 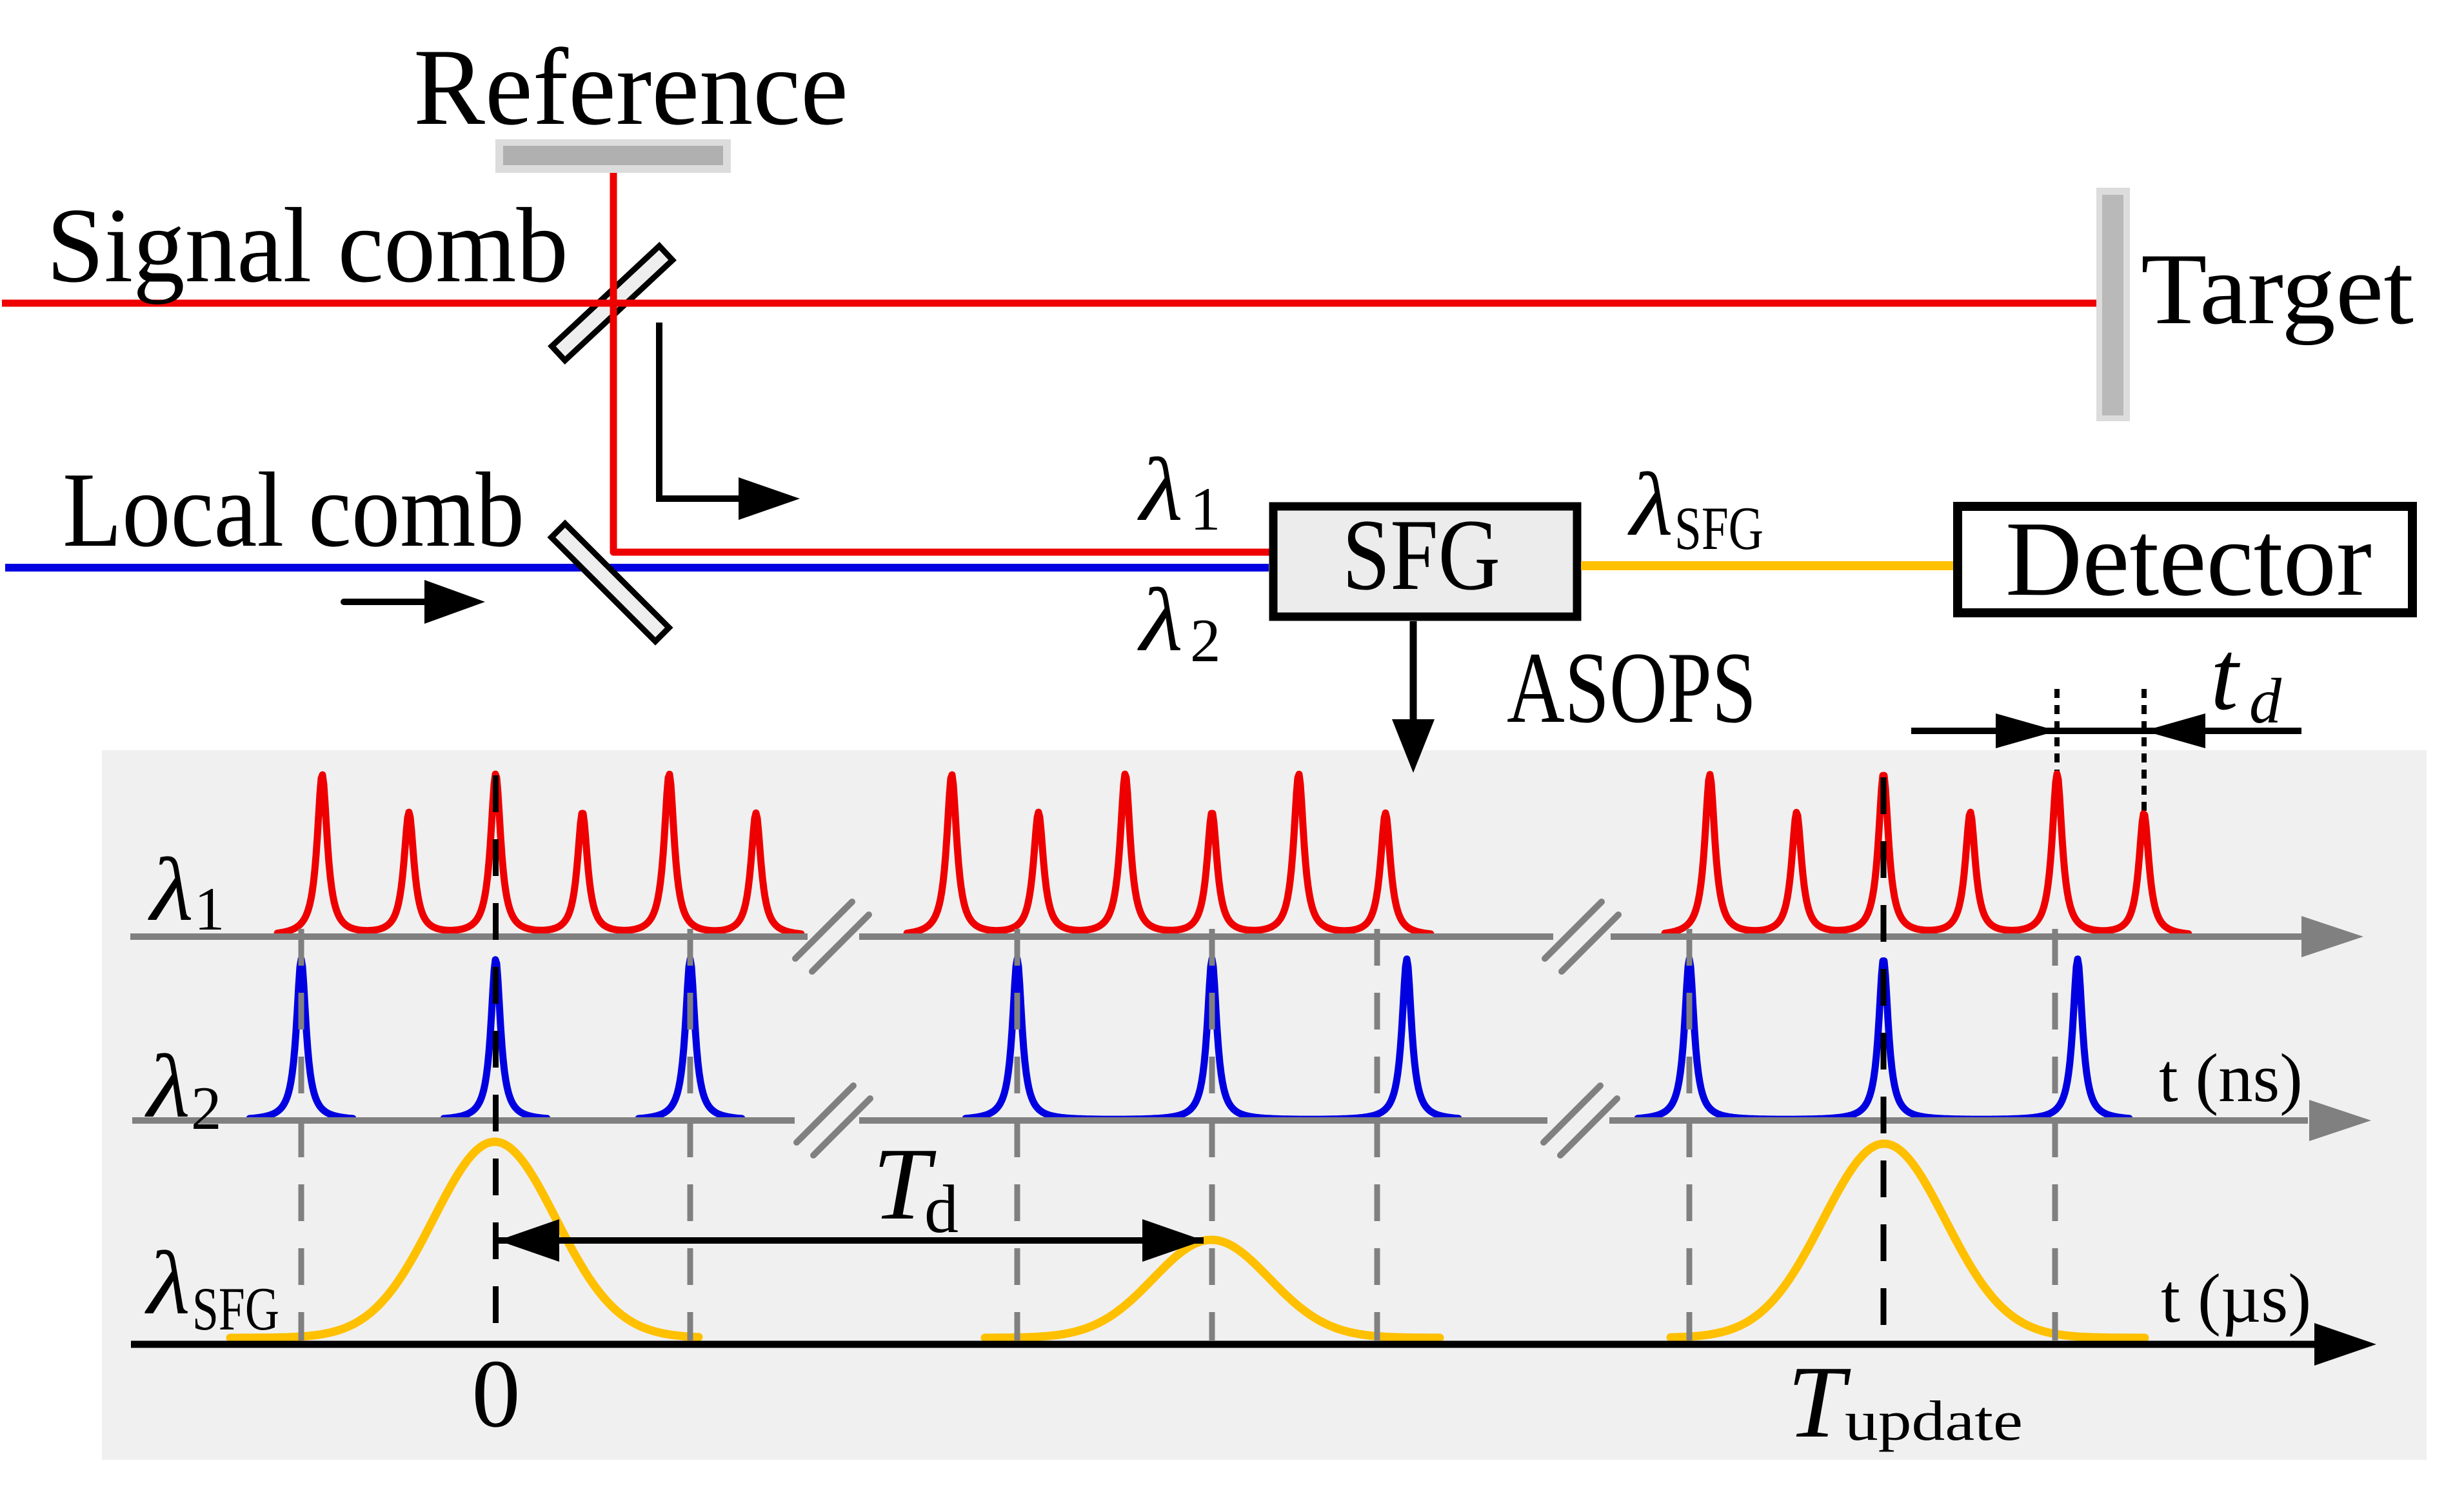 I want to click on svg-text: ASOPS, so click(x=1631, y=688).